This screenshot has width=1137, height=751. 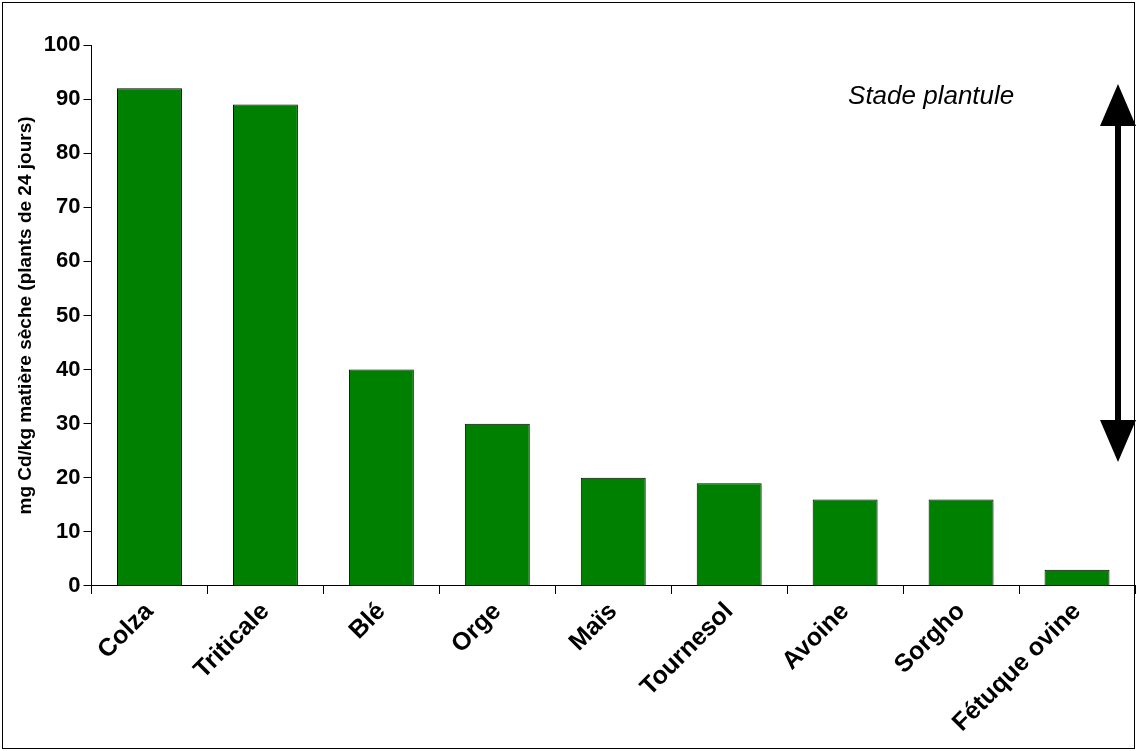 What do you see at coordinates (62, 44) in the screenshot?
I see `y-tick-label: 100` at bounding box center [62, 44].